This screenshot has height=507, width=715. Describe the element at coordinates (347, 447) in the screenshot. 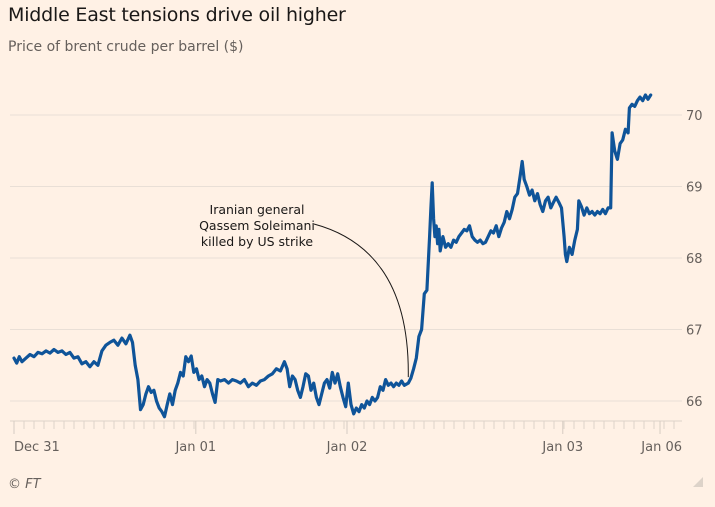

I see `x-tick-label: Jan 02` at that location.